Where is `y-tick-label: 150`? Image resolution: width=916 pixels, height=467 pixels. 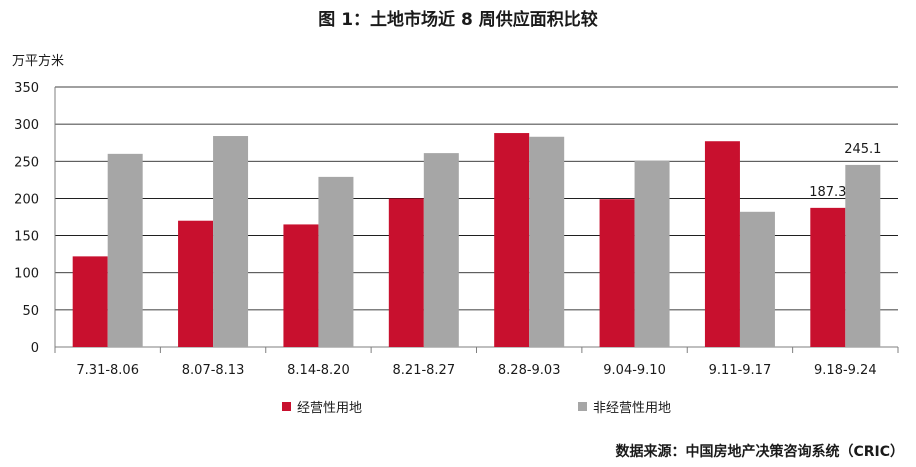 y-tick-label: 150 is located at coordinates (26, 237).